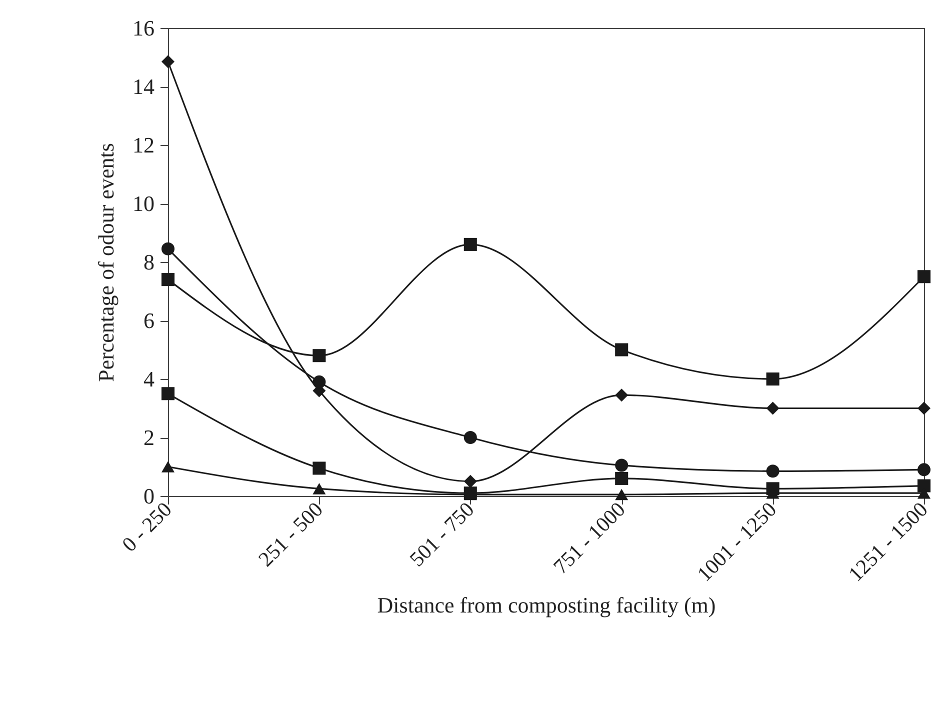  Describe the element at coordinates (546, 605) in the screenshot. I see `x-axis-title: Distance from composting facility (m)` at that location.